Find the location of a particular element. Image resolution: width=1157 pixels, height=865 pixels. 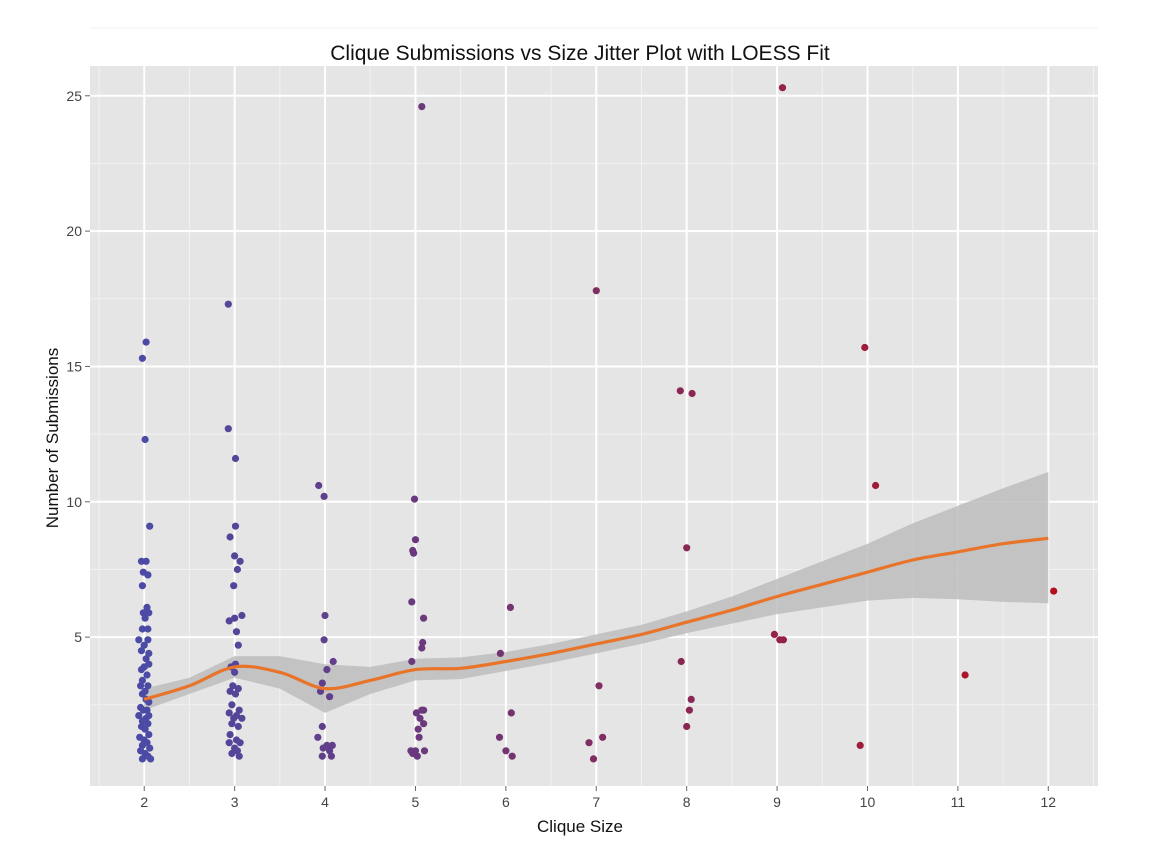

x-tick-label: 5 is located at coordinates (416, 802).